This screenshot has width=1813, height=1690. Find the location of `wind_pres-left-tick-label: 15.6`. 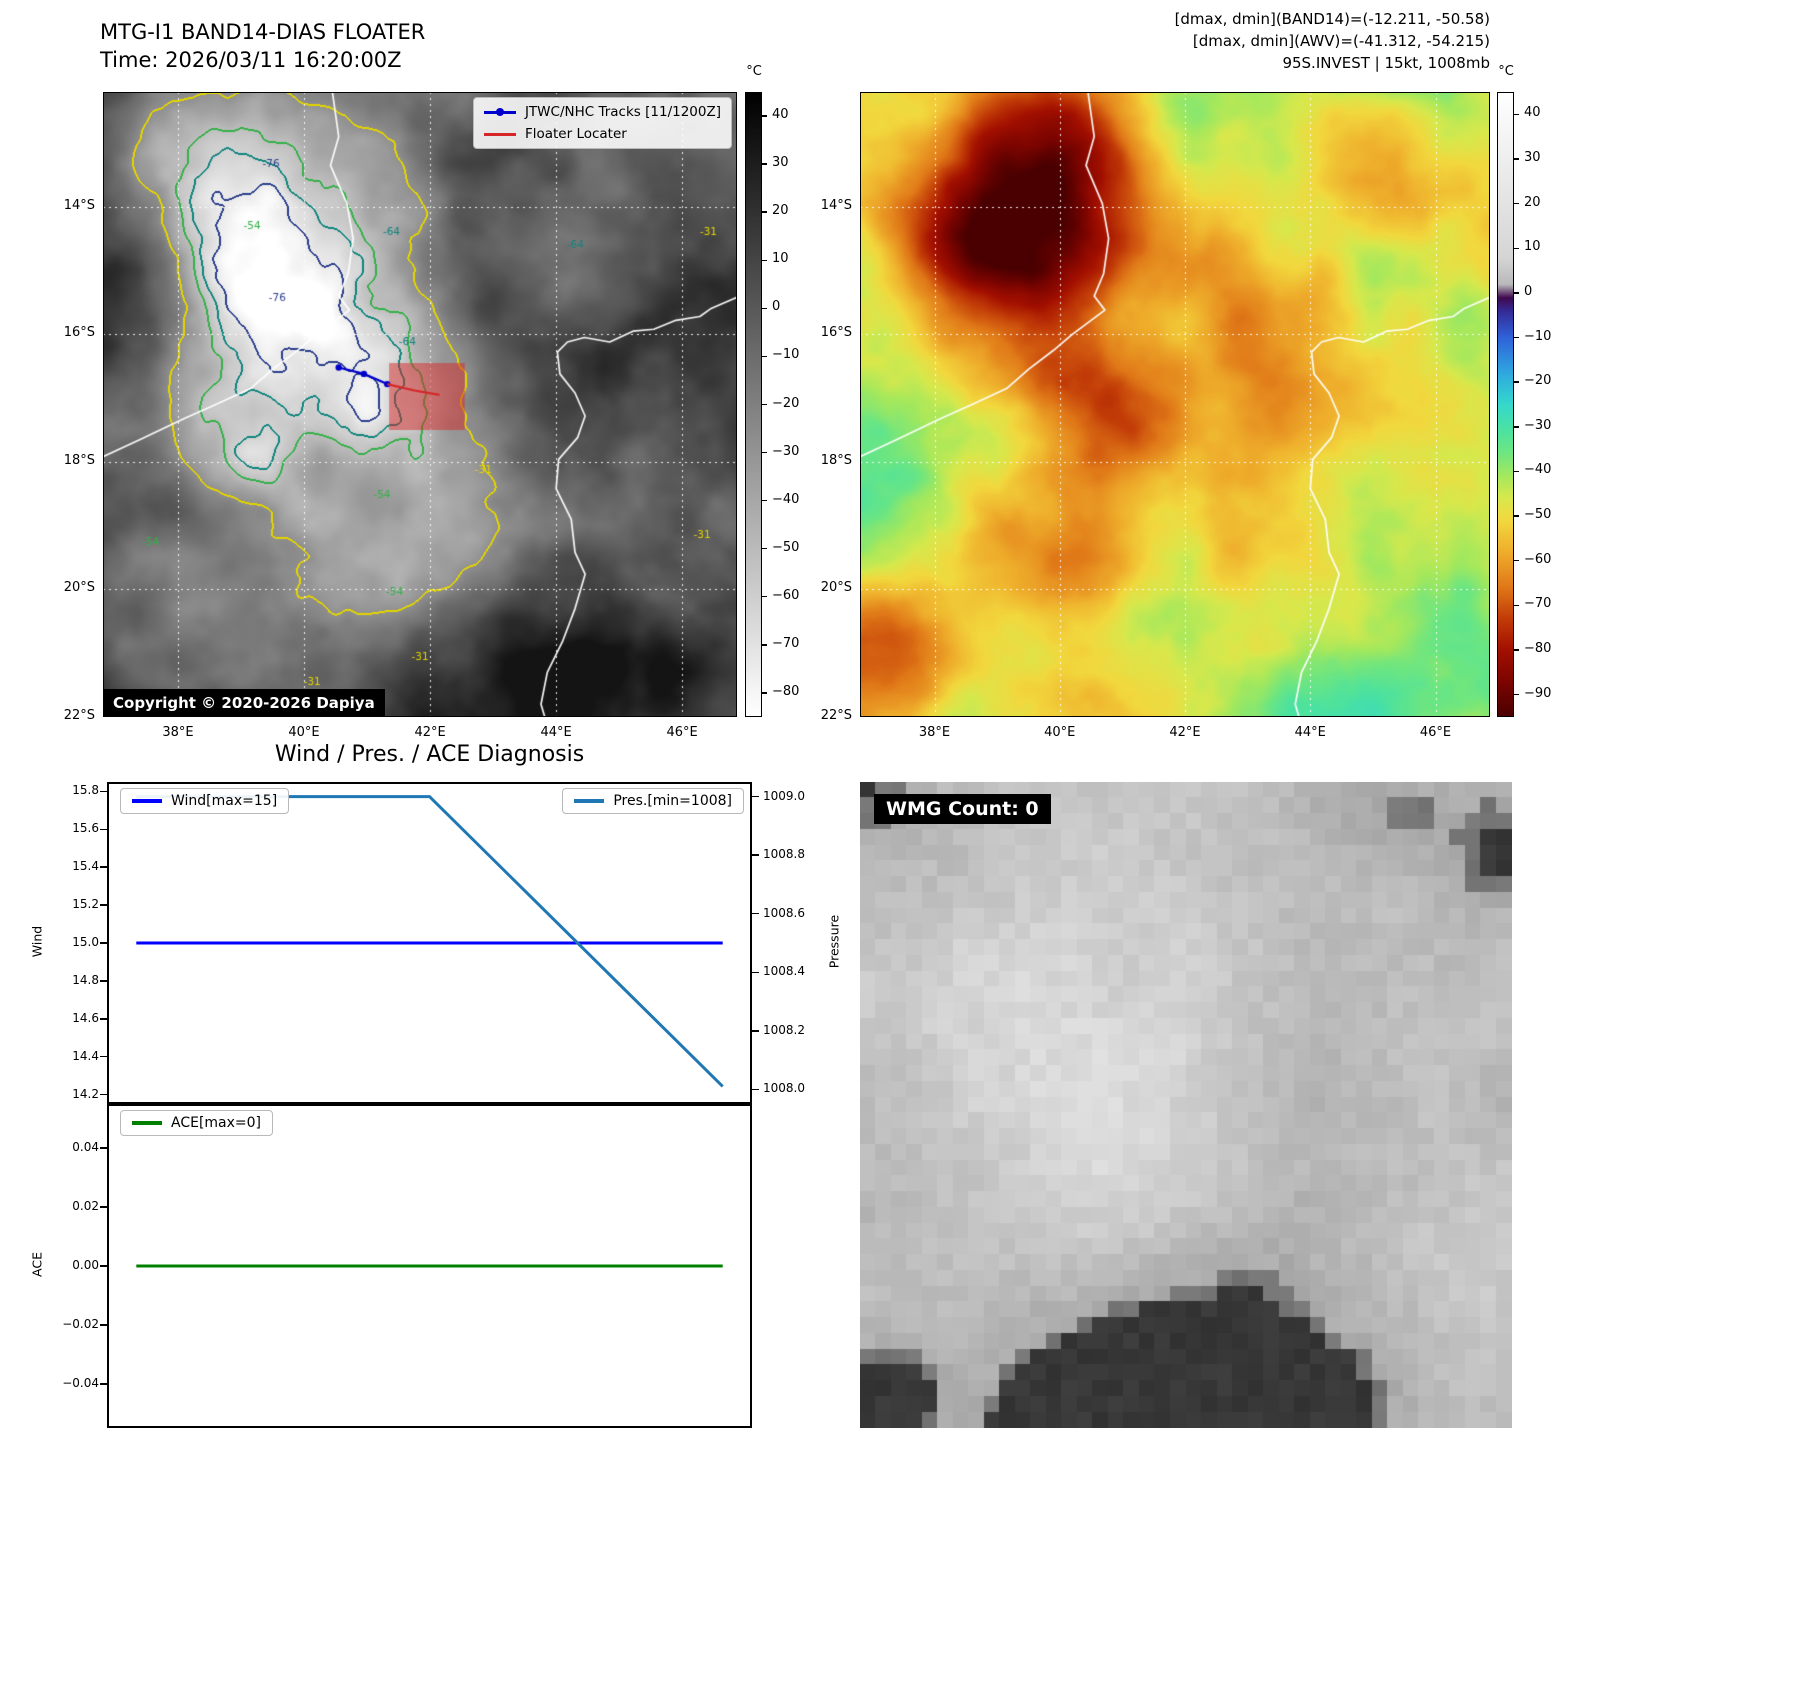

wind_pres-left-tick-label: 15.6 is located at coordinates (85, 828).